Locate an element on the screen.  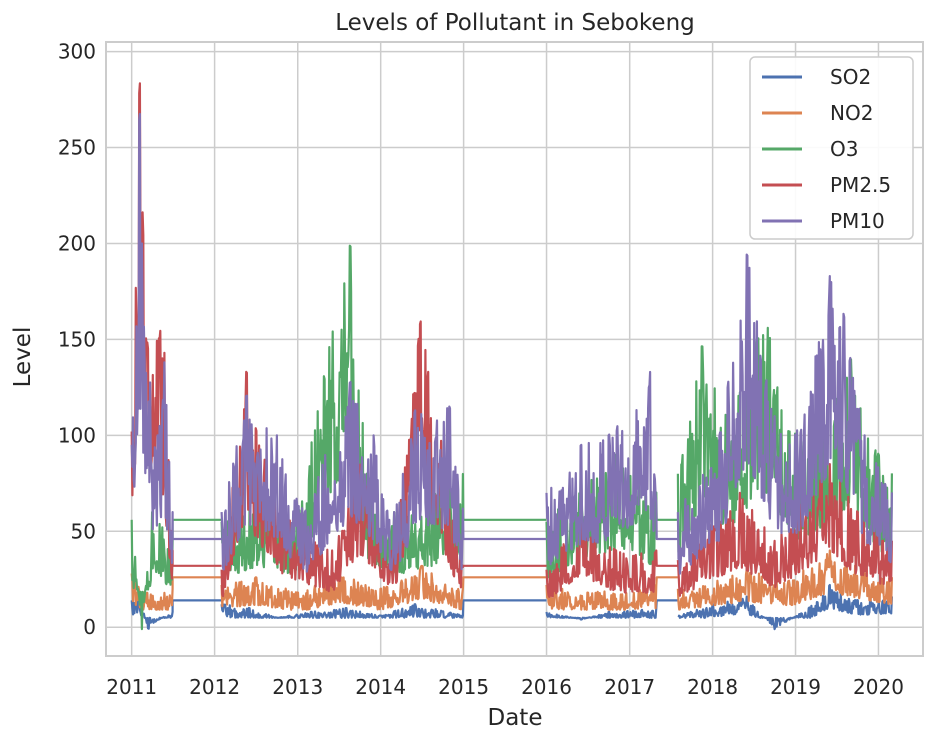
x-tick-label: 2013 is located at coordinates (297, 687).